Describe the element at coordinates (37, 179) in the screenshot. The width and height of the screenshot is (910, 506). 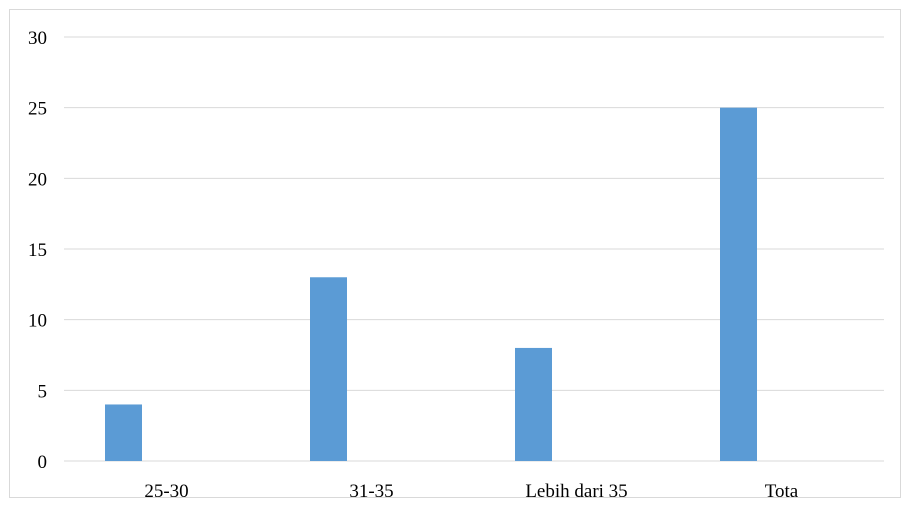
I see `y-tick-label: 20` at that location.